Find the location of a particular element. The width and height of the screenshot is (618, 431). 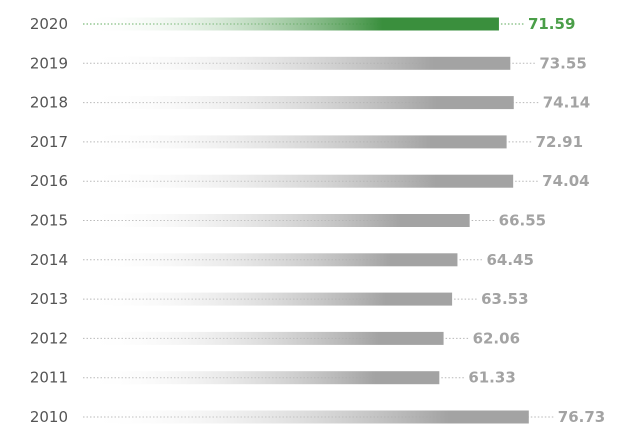

value-label-2018: 74.14 is located at coordinates (566, 103).